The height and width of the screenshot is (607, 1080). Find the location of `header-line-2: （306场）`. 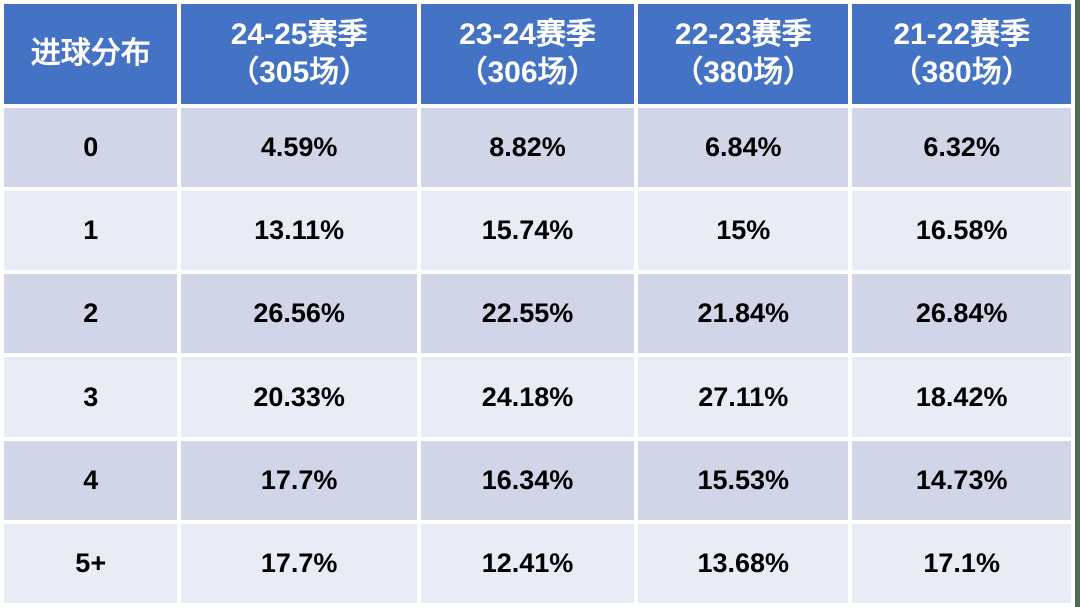

header-line-2: （306场） is located at coordinates (527, 72).